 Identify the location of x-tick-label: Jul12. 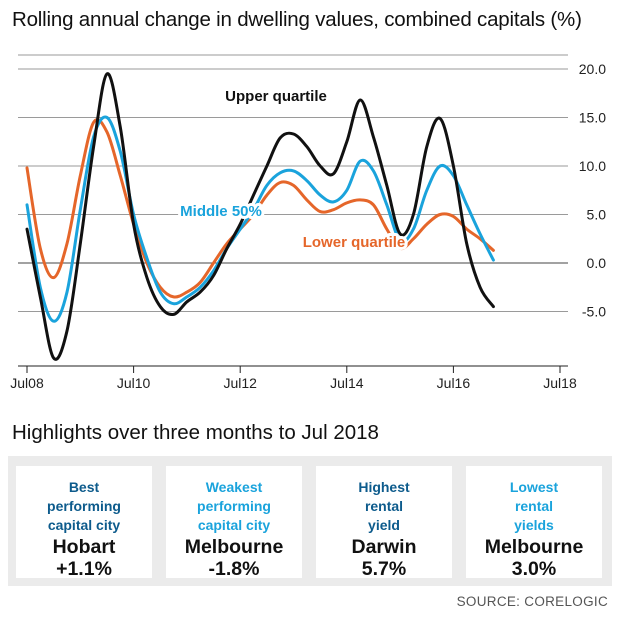
(240, 383).